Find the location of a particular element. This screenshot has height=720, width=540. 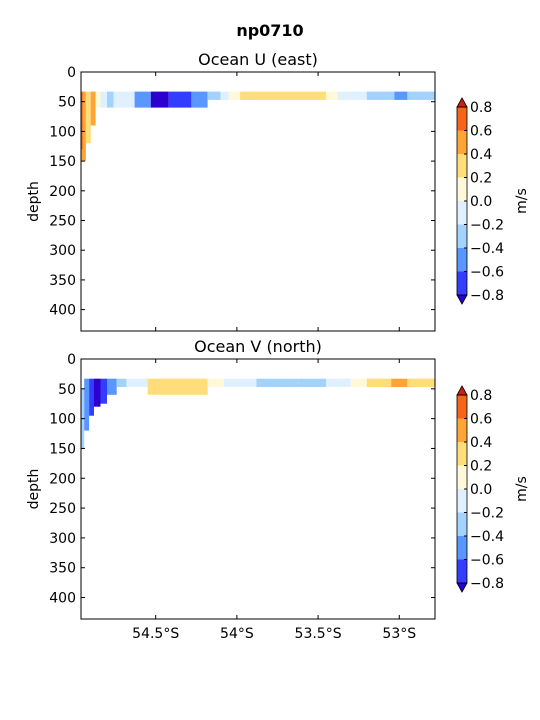

plot-title: Ocean V (north) is located at coordinates (258, 346).